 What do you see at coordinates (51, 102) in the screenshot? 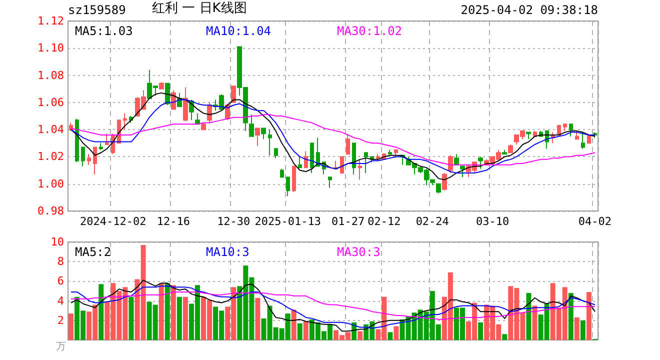
I see `y-tick-label: 1.06` at bounding box center [51, 102].